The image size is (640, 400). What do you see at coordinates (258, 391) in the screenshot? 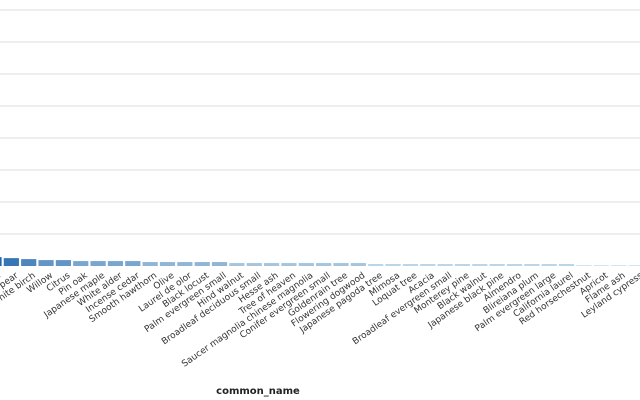
I see `x-axis-title: common_name` at bounding box center [258, 391].